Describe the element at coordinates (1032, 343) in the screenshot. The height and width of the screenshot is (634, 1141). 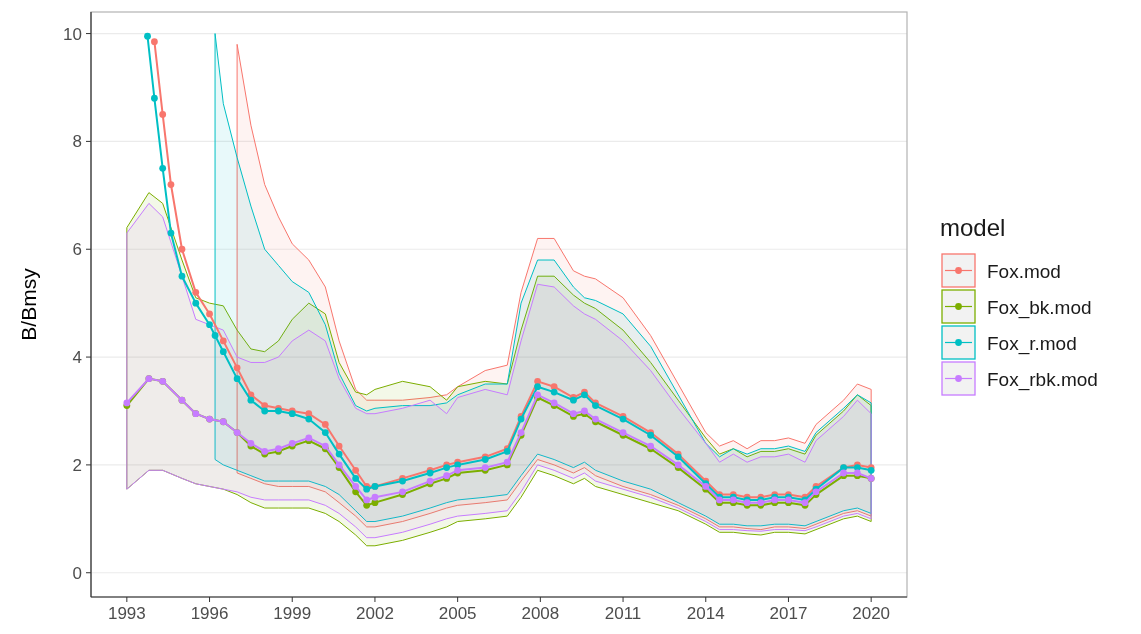
I see `legend-label: Fox_r.mod` at that location.